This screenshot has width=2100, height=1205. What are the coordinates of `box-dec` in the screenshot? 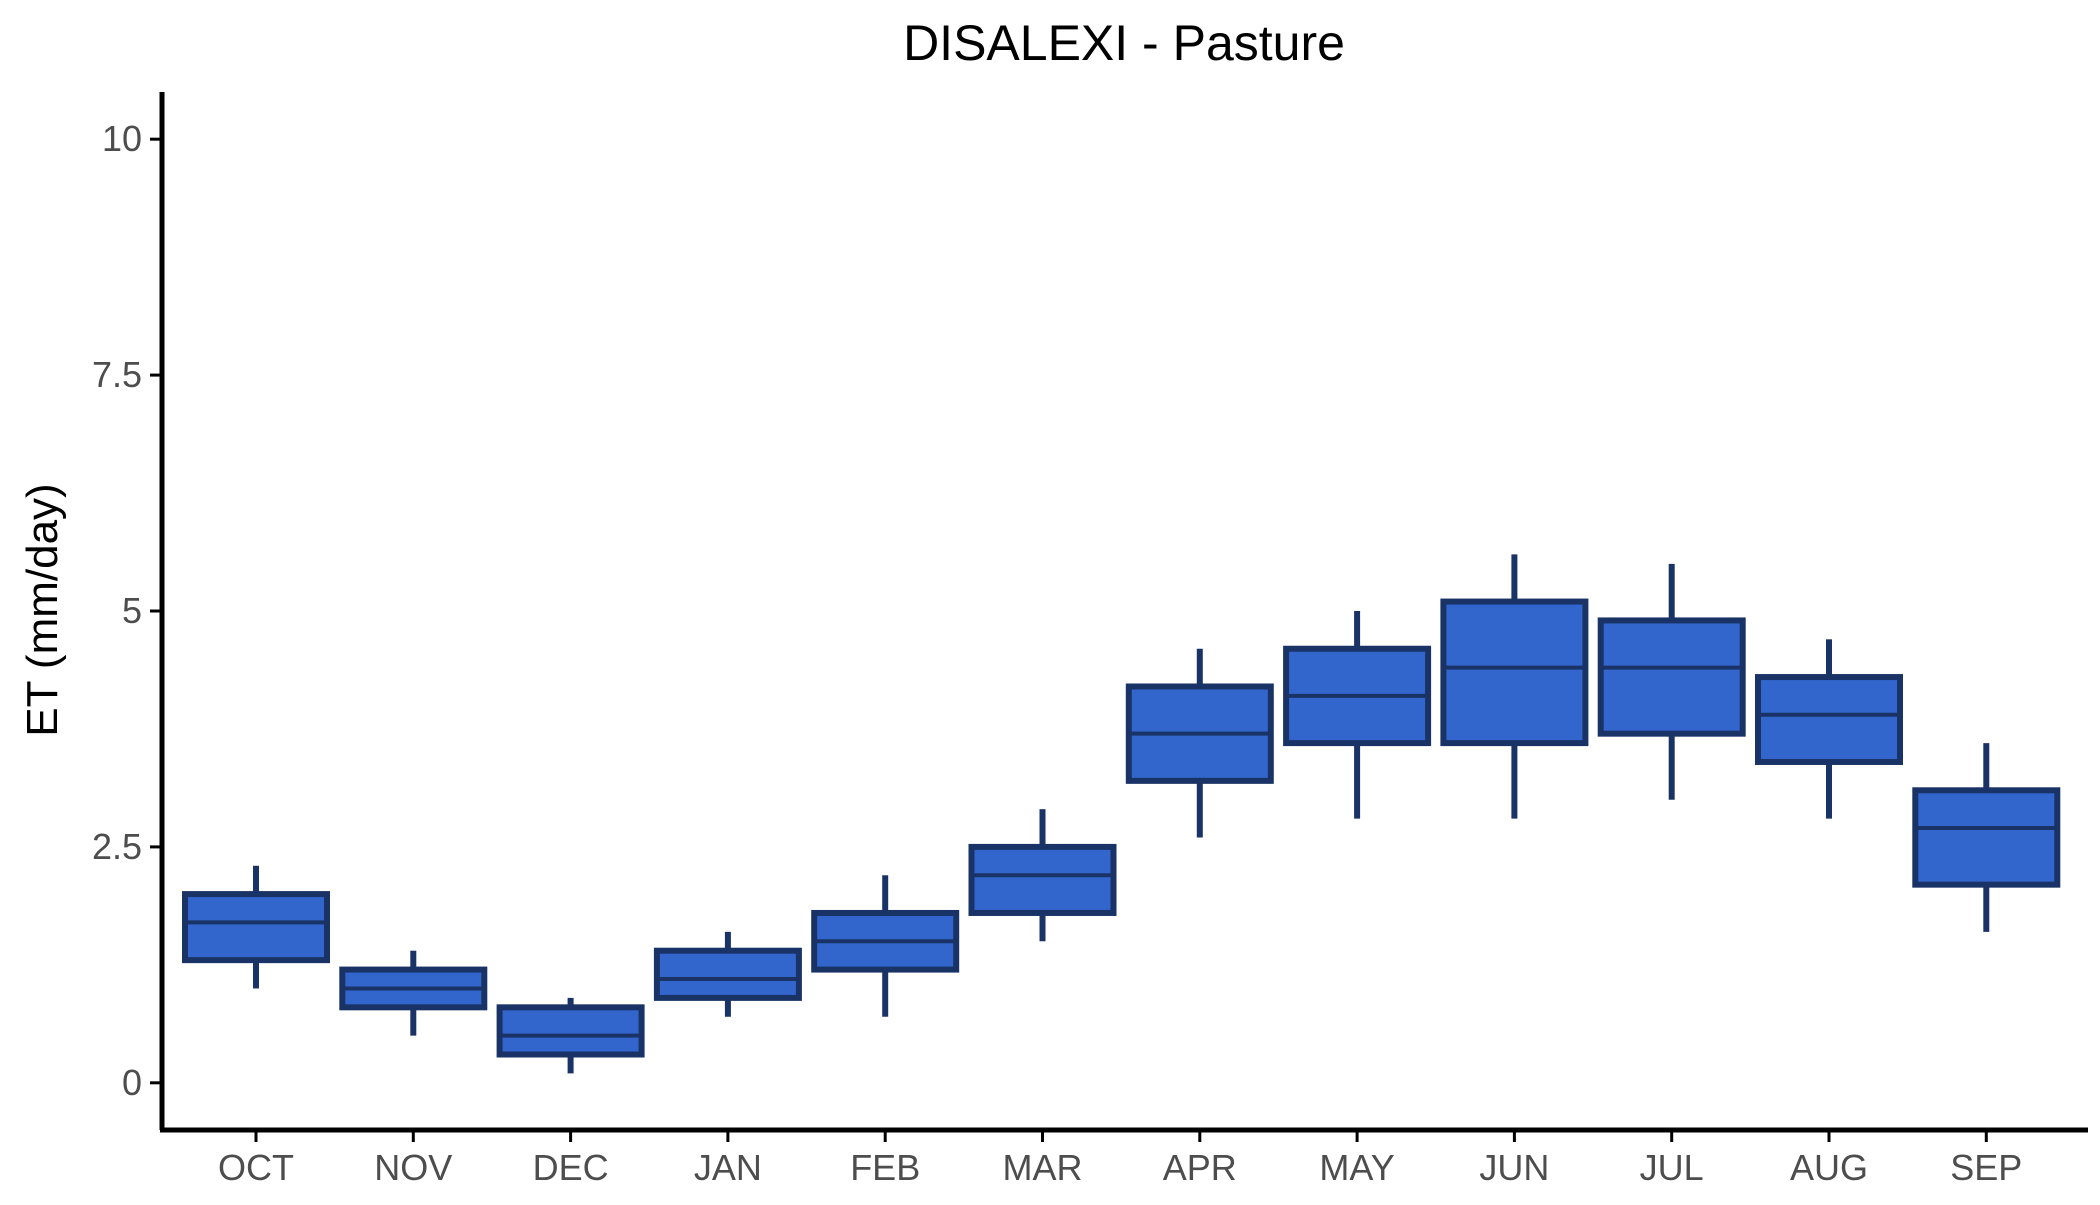 It's located at (570, 1035).